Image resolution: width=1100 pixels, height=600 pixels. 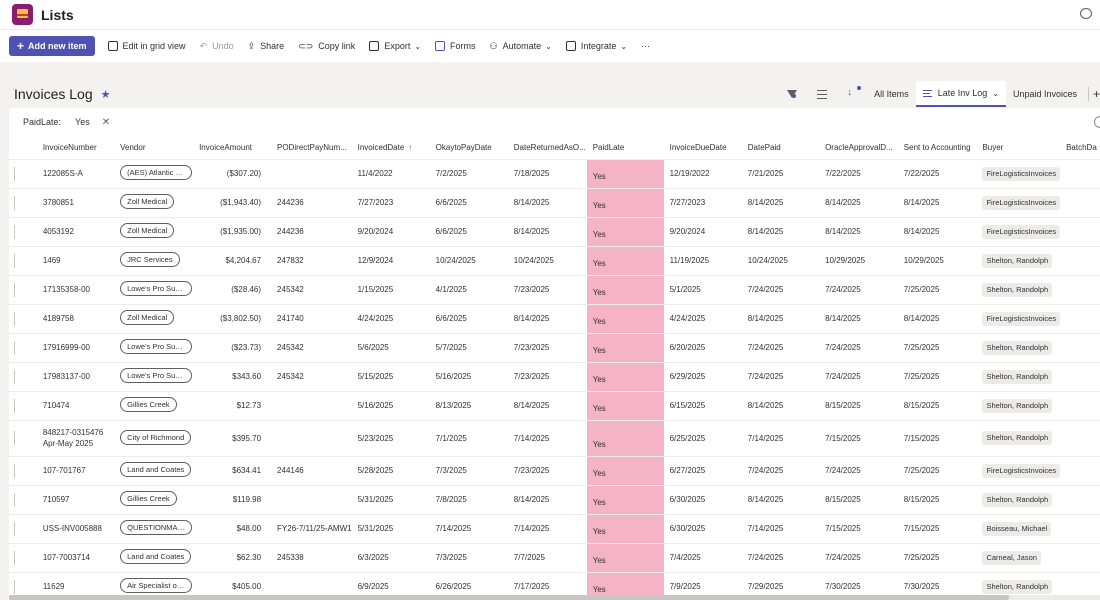 I want to click on sort-icon, so click(x=854, y=92).